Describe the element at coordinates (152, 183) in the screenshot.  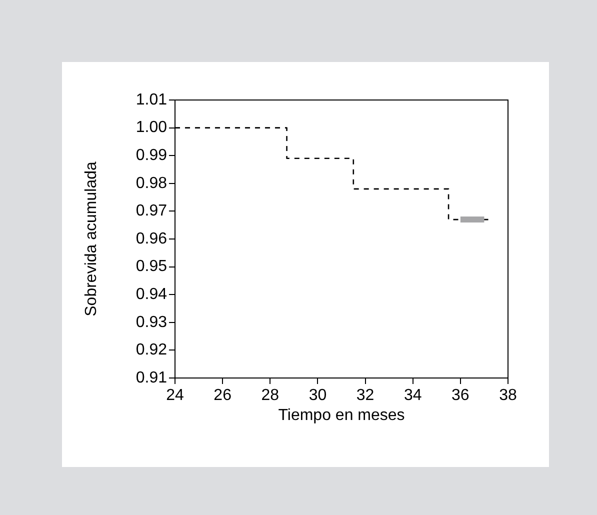
I see `y-tick-label: 0.98` at that location.